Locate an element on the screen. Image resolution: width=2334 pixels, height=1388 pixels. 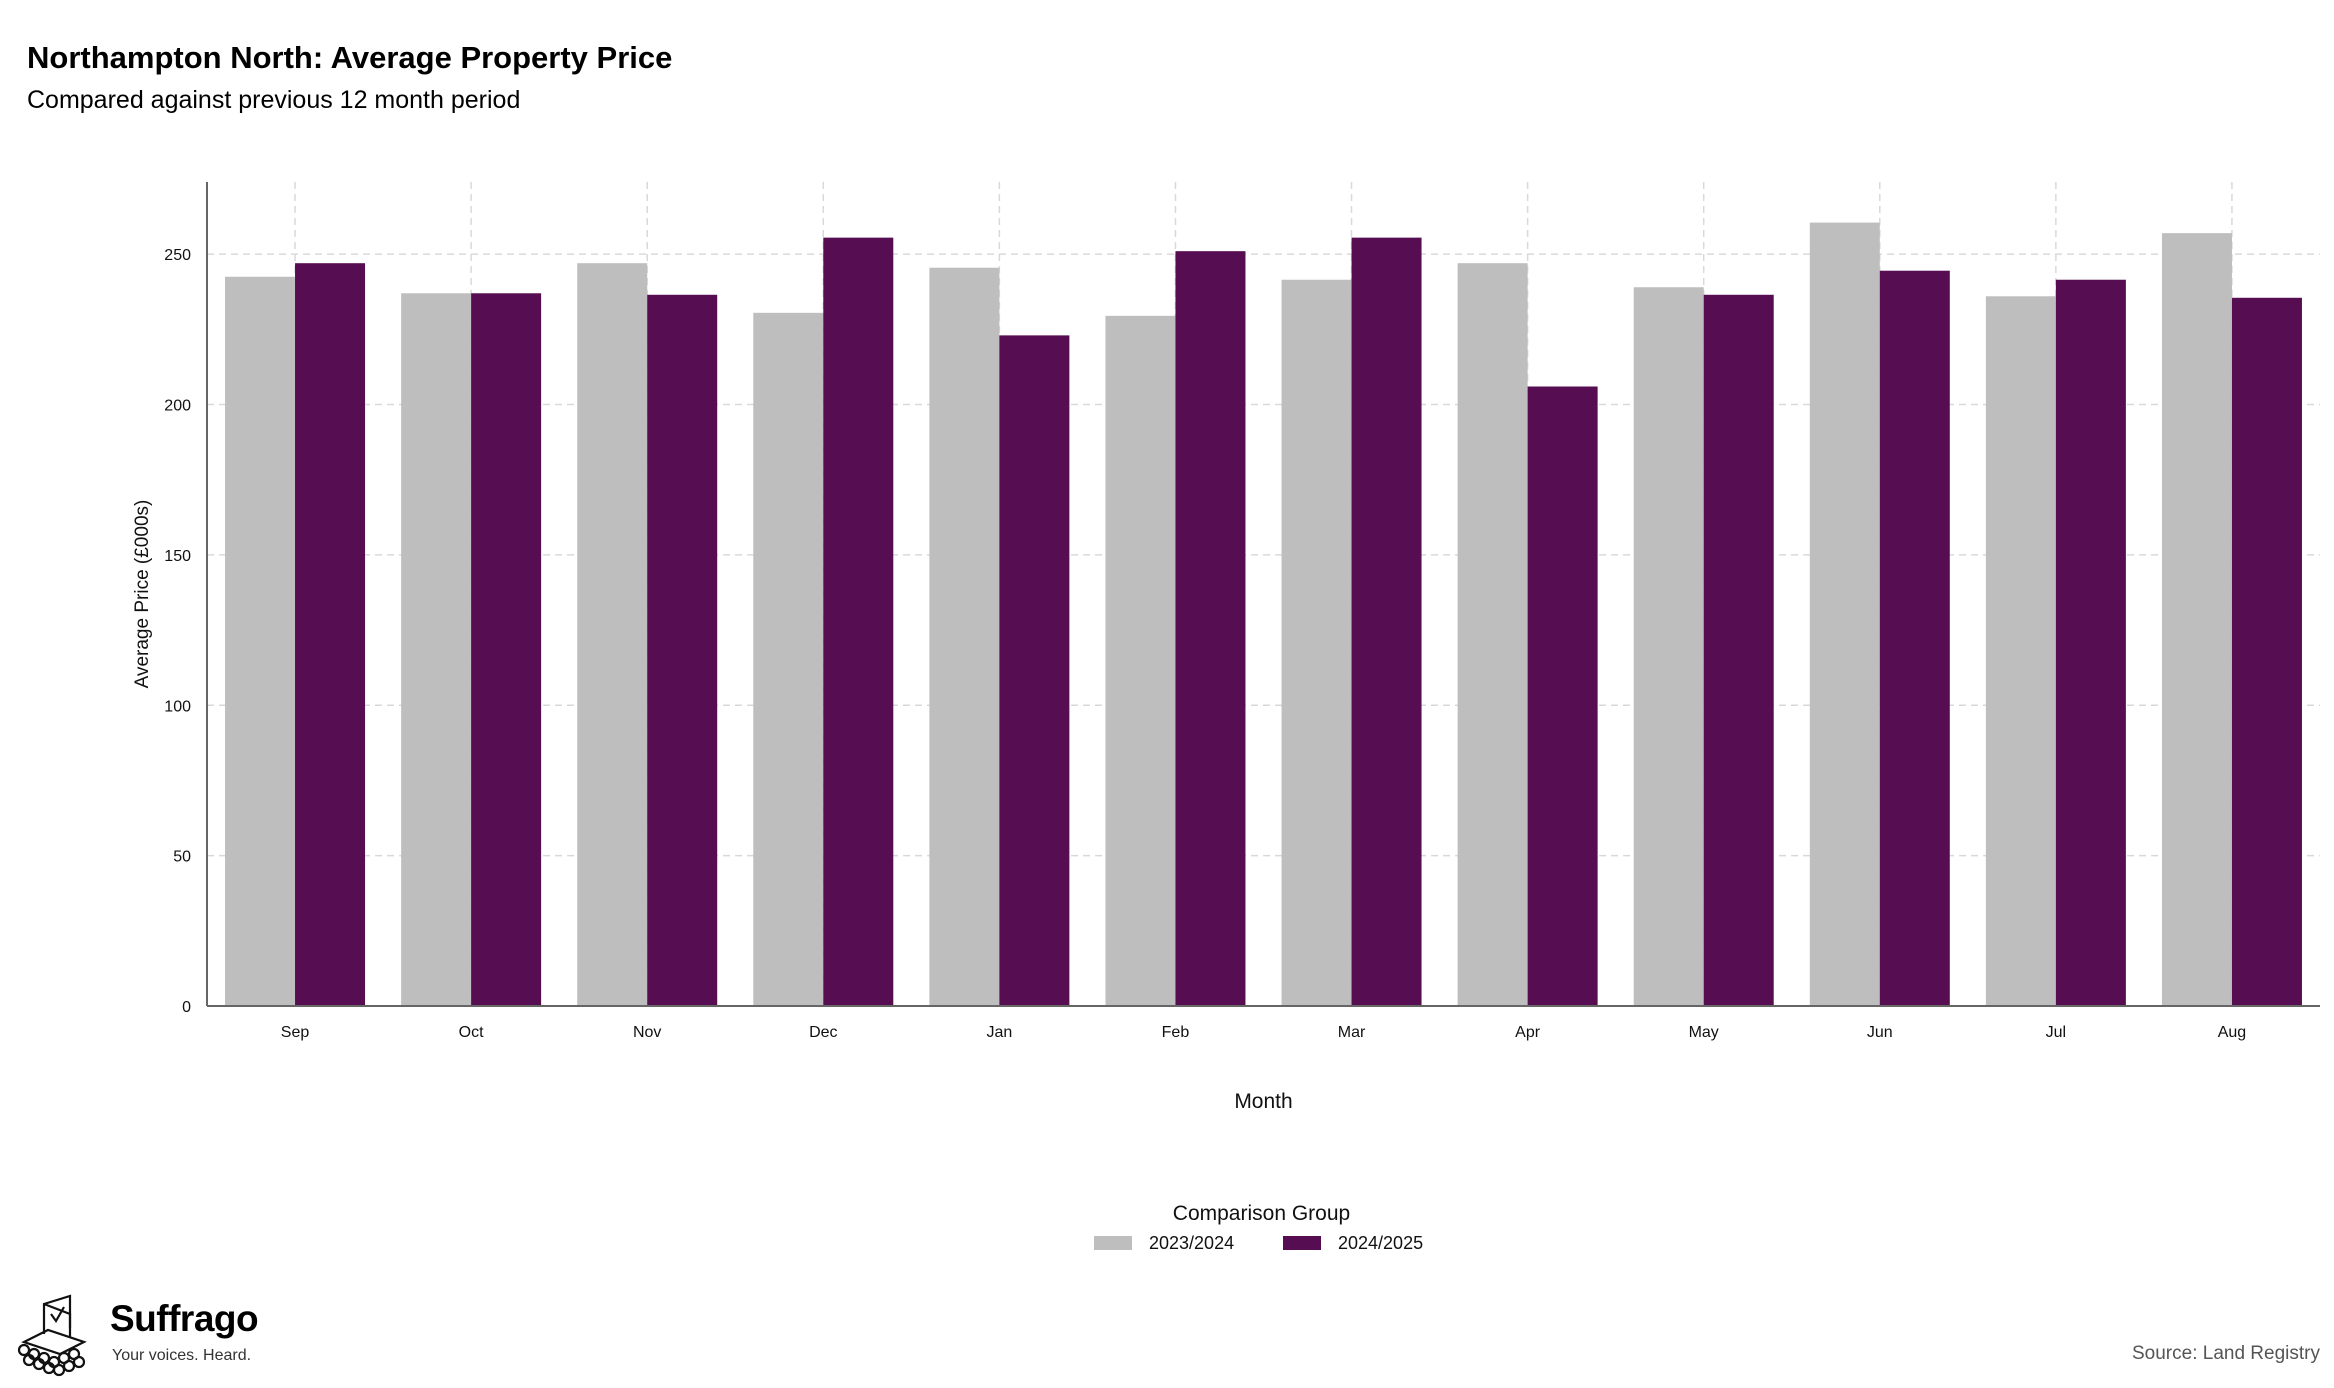
y-tick-label: 250 is located at coordinates (177, 255).